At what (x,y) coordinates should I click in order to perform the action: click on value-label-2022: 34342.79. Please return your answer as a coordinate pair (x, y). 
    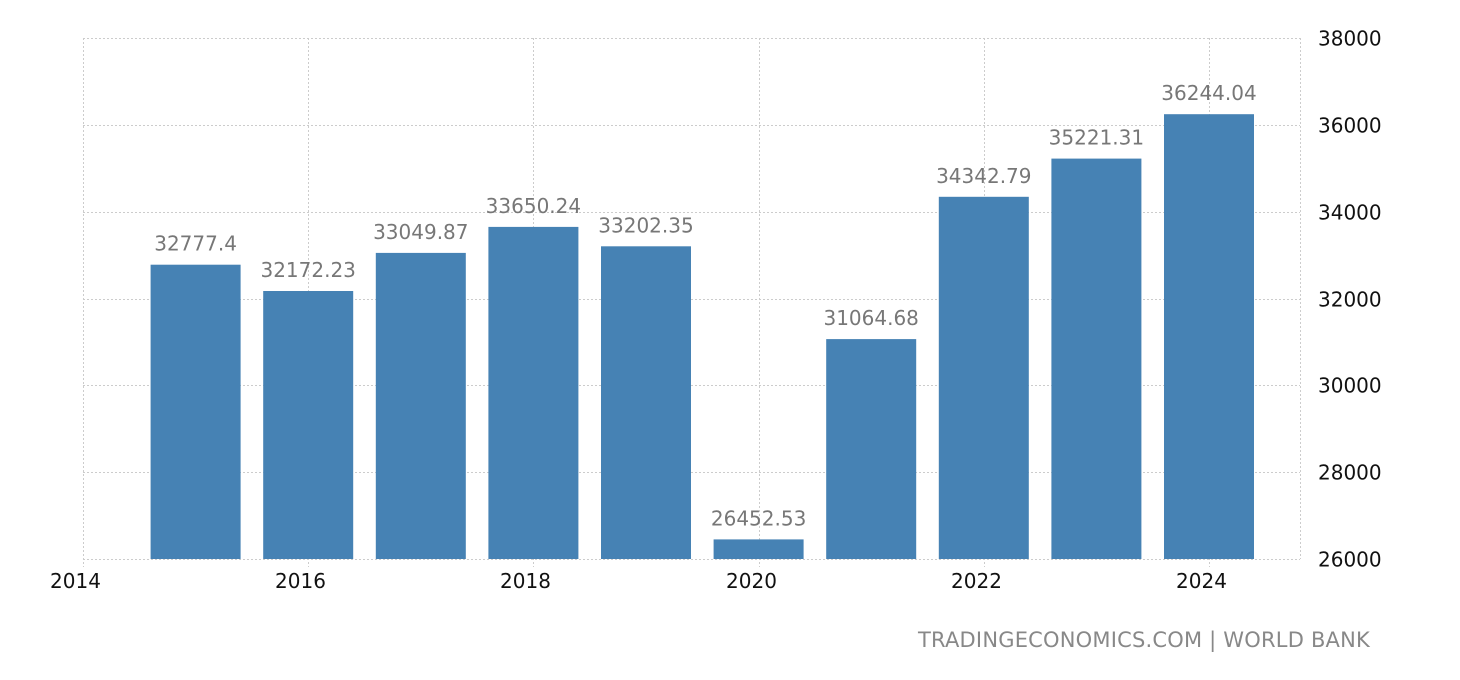
    Looking at the image, I should click on (983, 176).